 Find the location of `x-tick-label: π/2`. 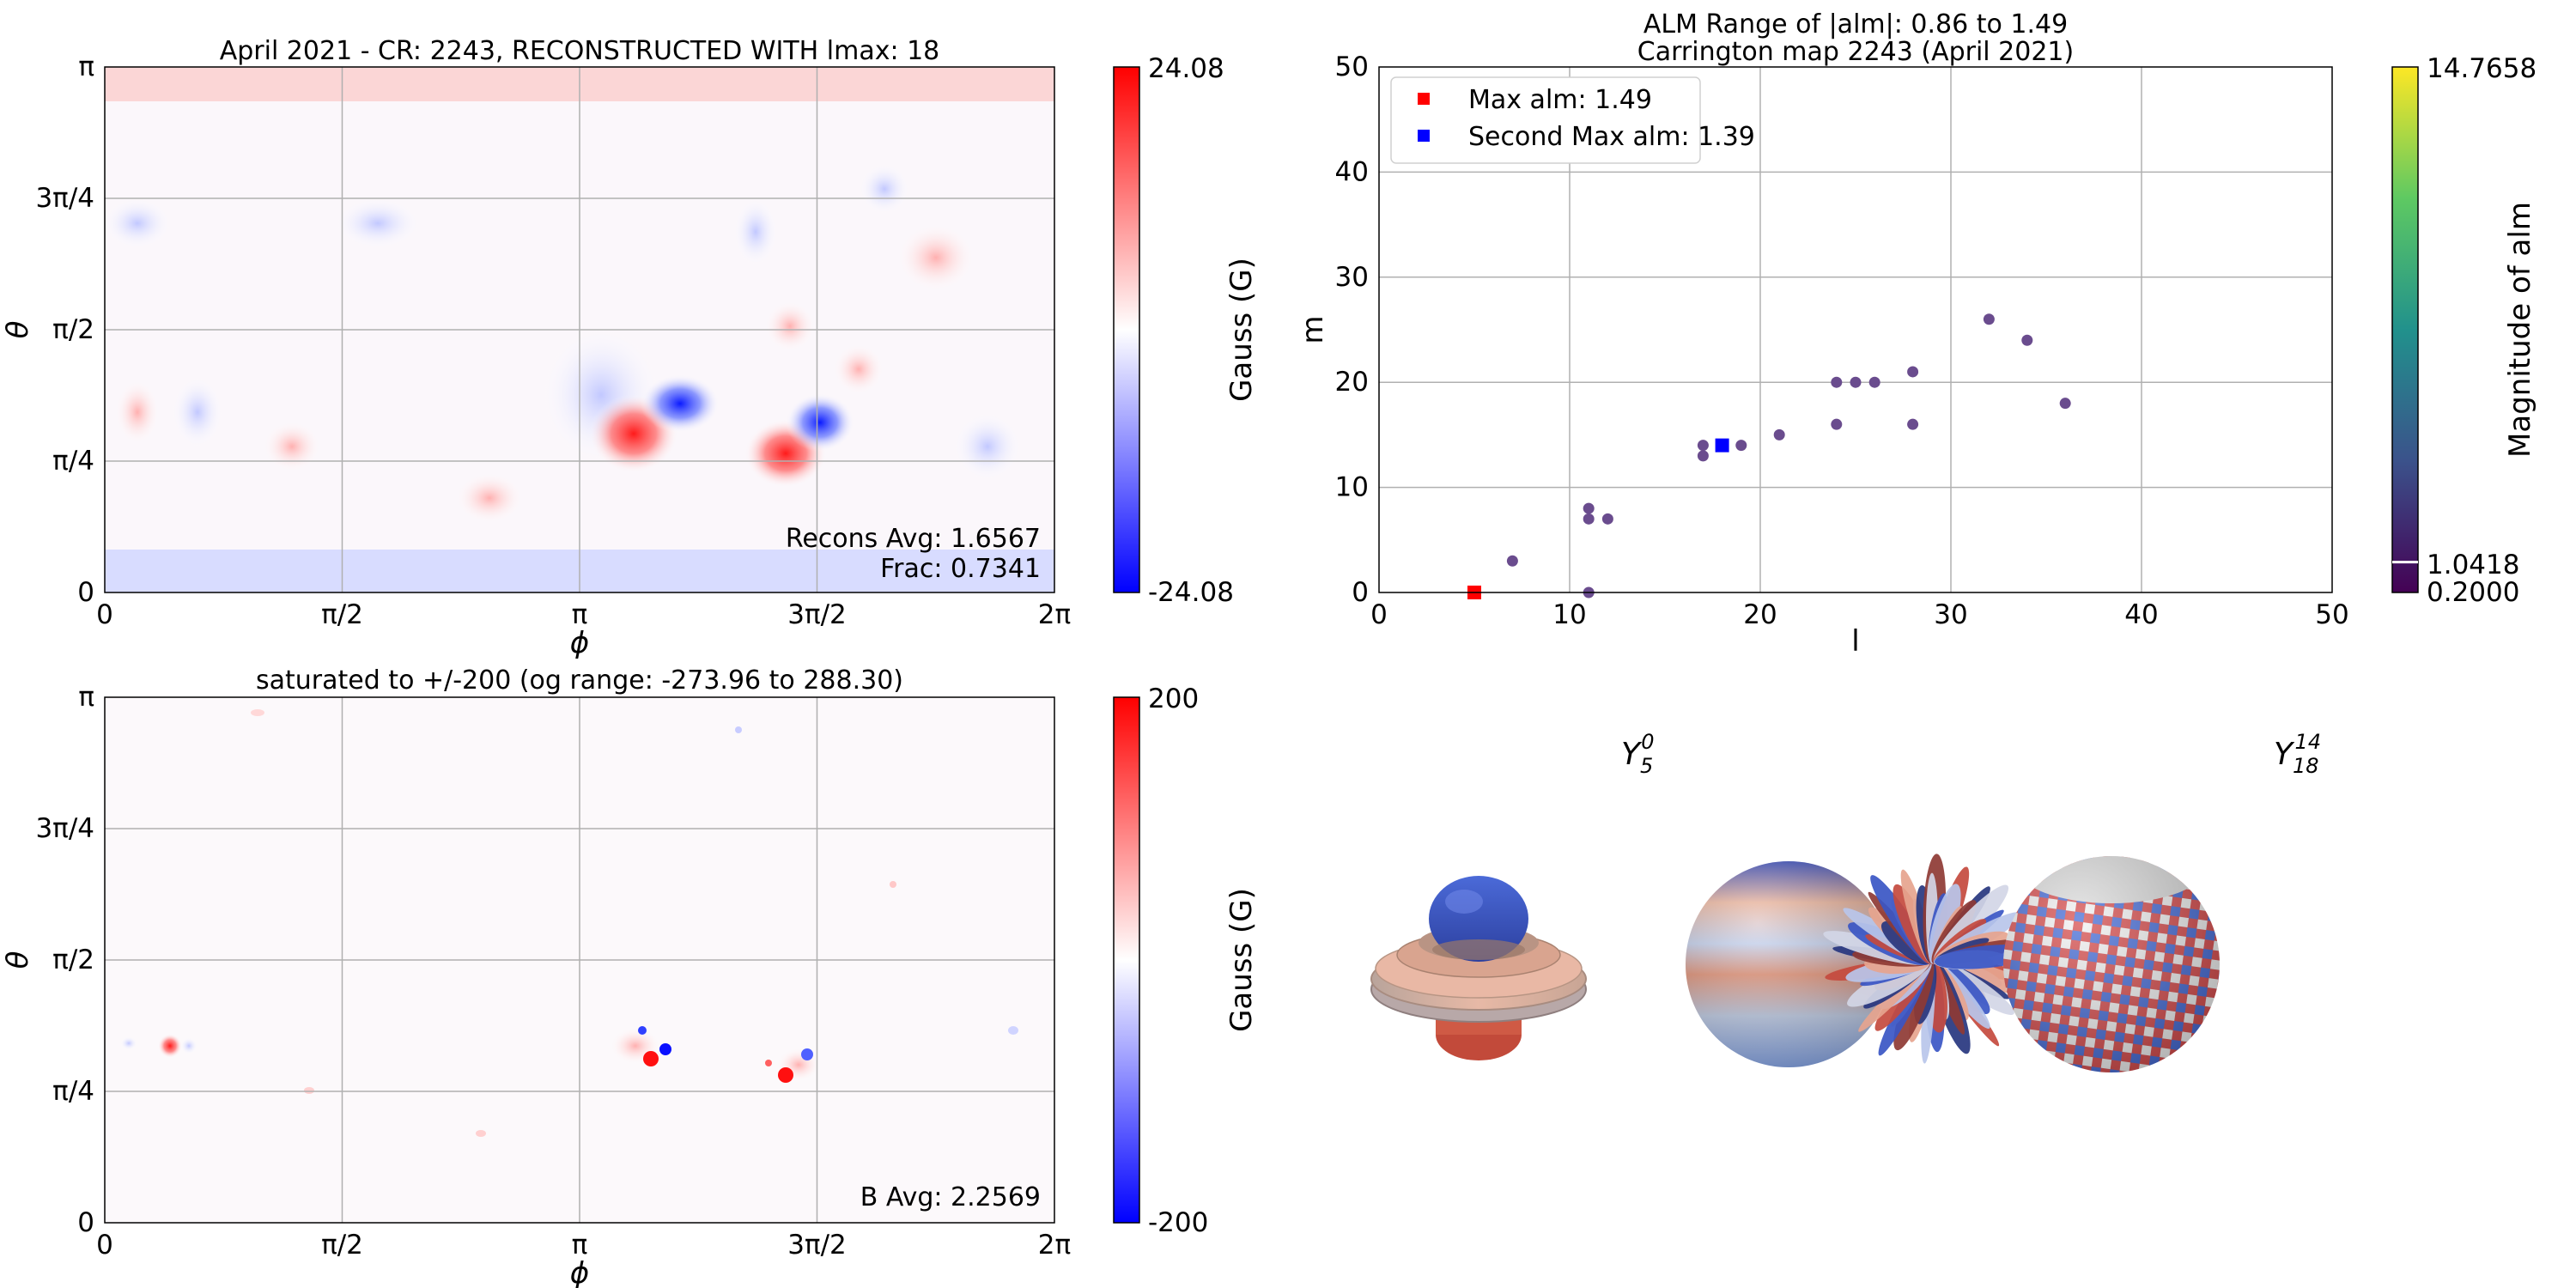

x-tick-label: π/2 is located at coordinates (342, 614).